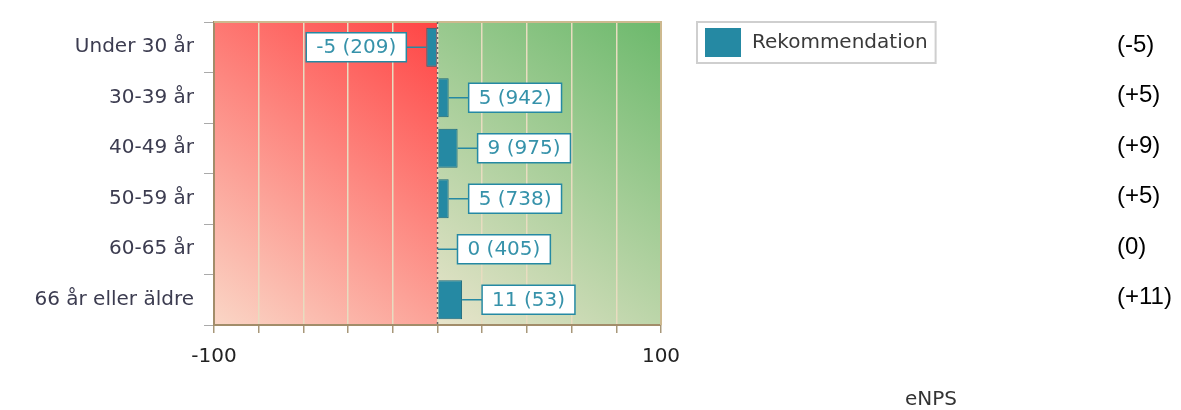  What do you see at coordinates (134, 45) in the screenshot?
I see `y-tick-label: Under 30 år` at bounding box center [134, 45].